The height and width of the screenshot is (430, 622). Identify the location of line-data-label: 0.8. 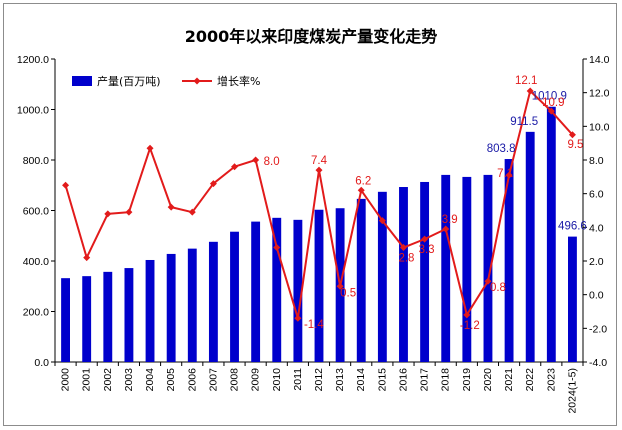
(498, 288).